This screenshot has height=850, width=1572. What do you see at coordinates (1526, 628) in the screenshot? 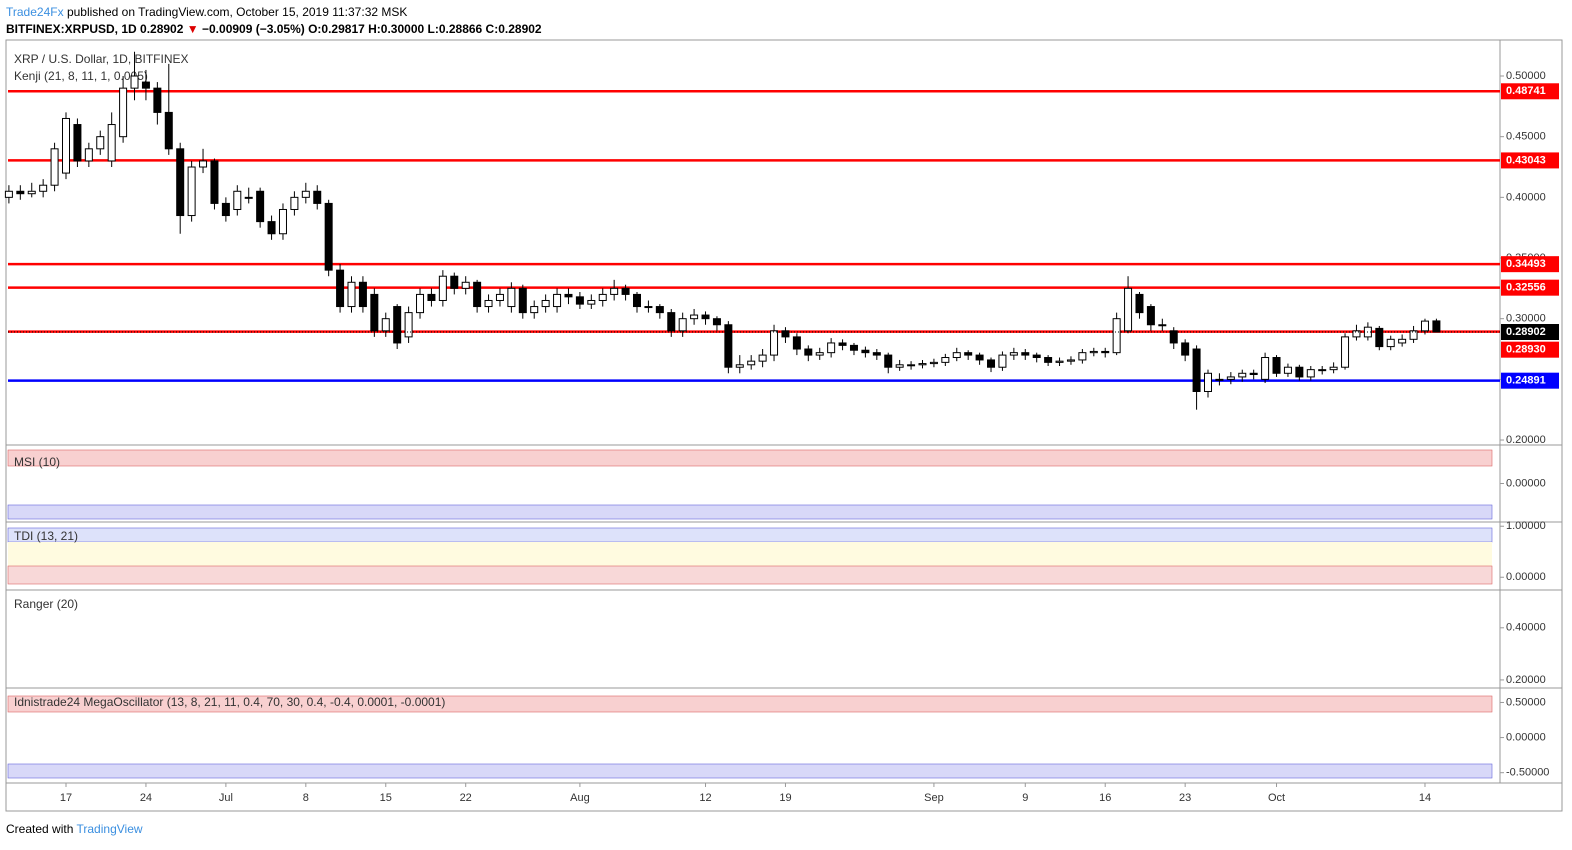
I see `pane-y-tick-label: 0.40000` at bounding box center [1526, 628].